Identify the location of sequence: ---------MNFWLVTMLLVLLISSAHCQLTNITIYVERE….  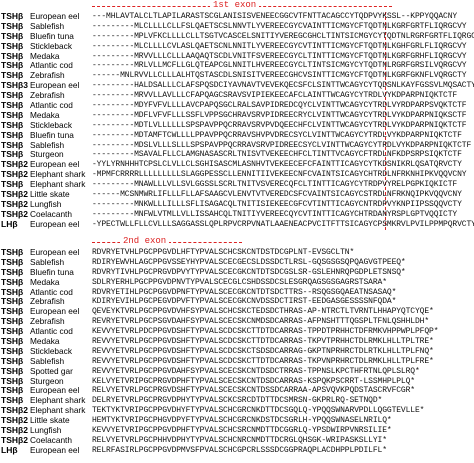
(275, 214).